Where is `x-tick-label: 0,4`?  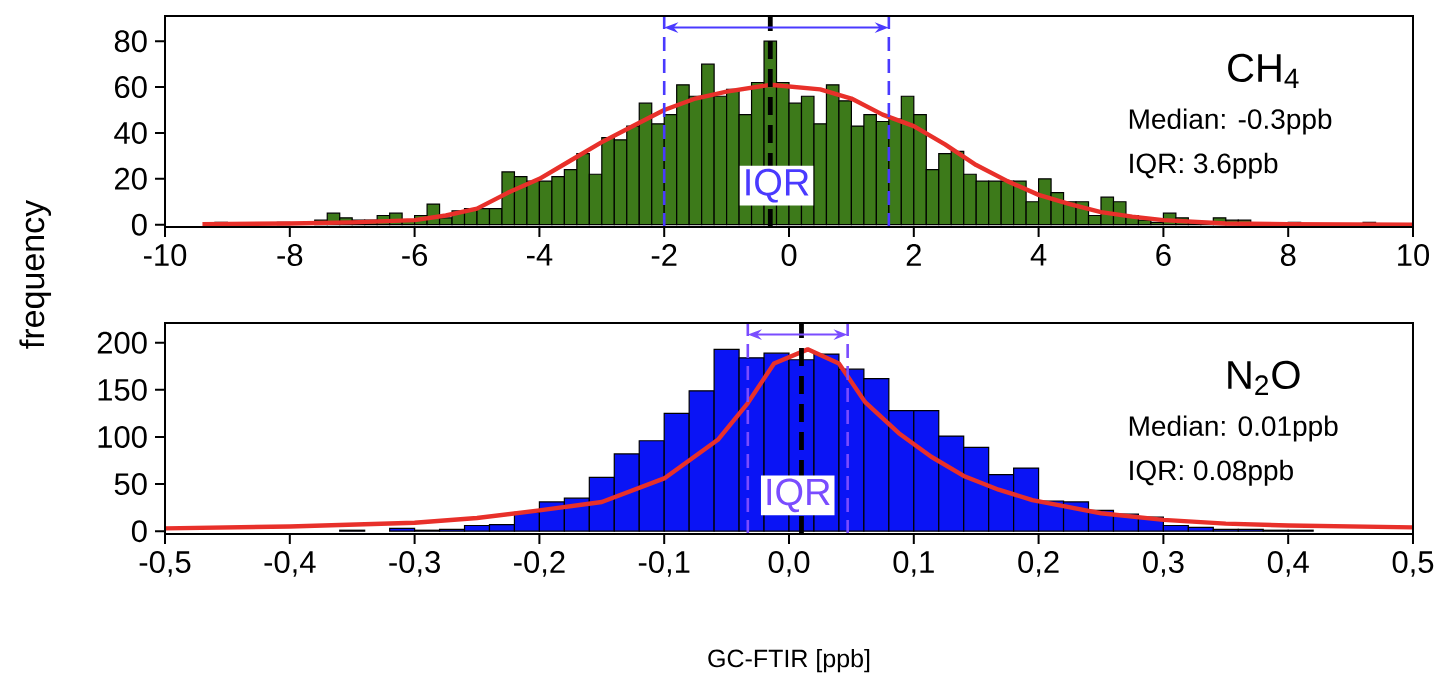
x-tick-label: 0,4 is located at coordinates (1288, 564).